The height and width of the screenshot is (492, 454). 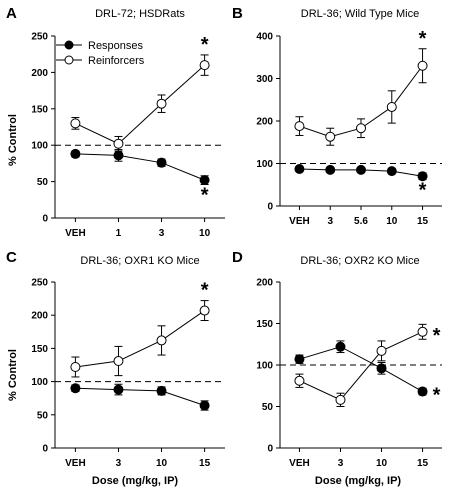 What do you see at coordinates (100, 53) in the screenshot?
I see `legend: Responses Reinforcers` at bounding box center [100, 53].